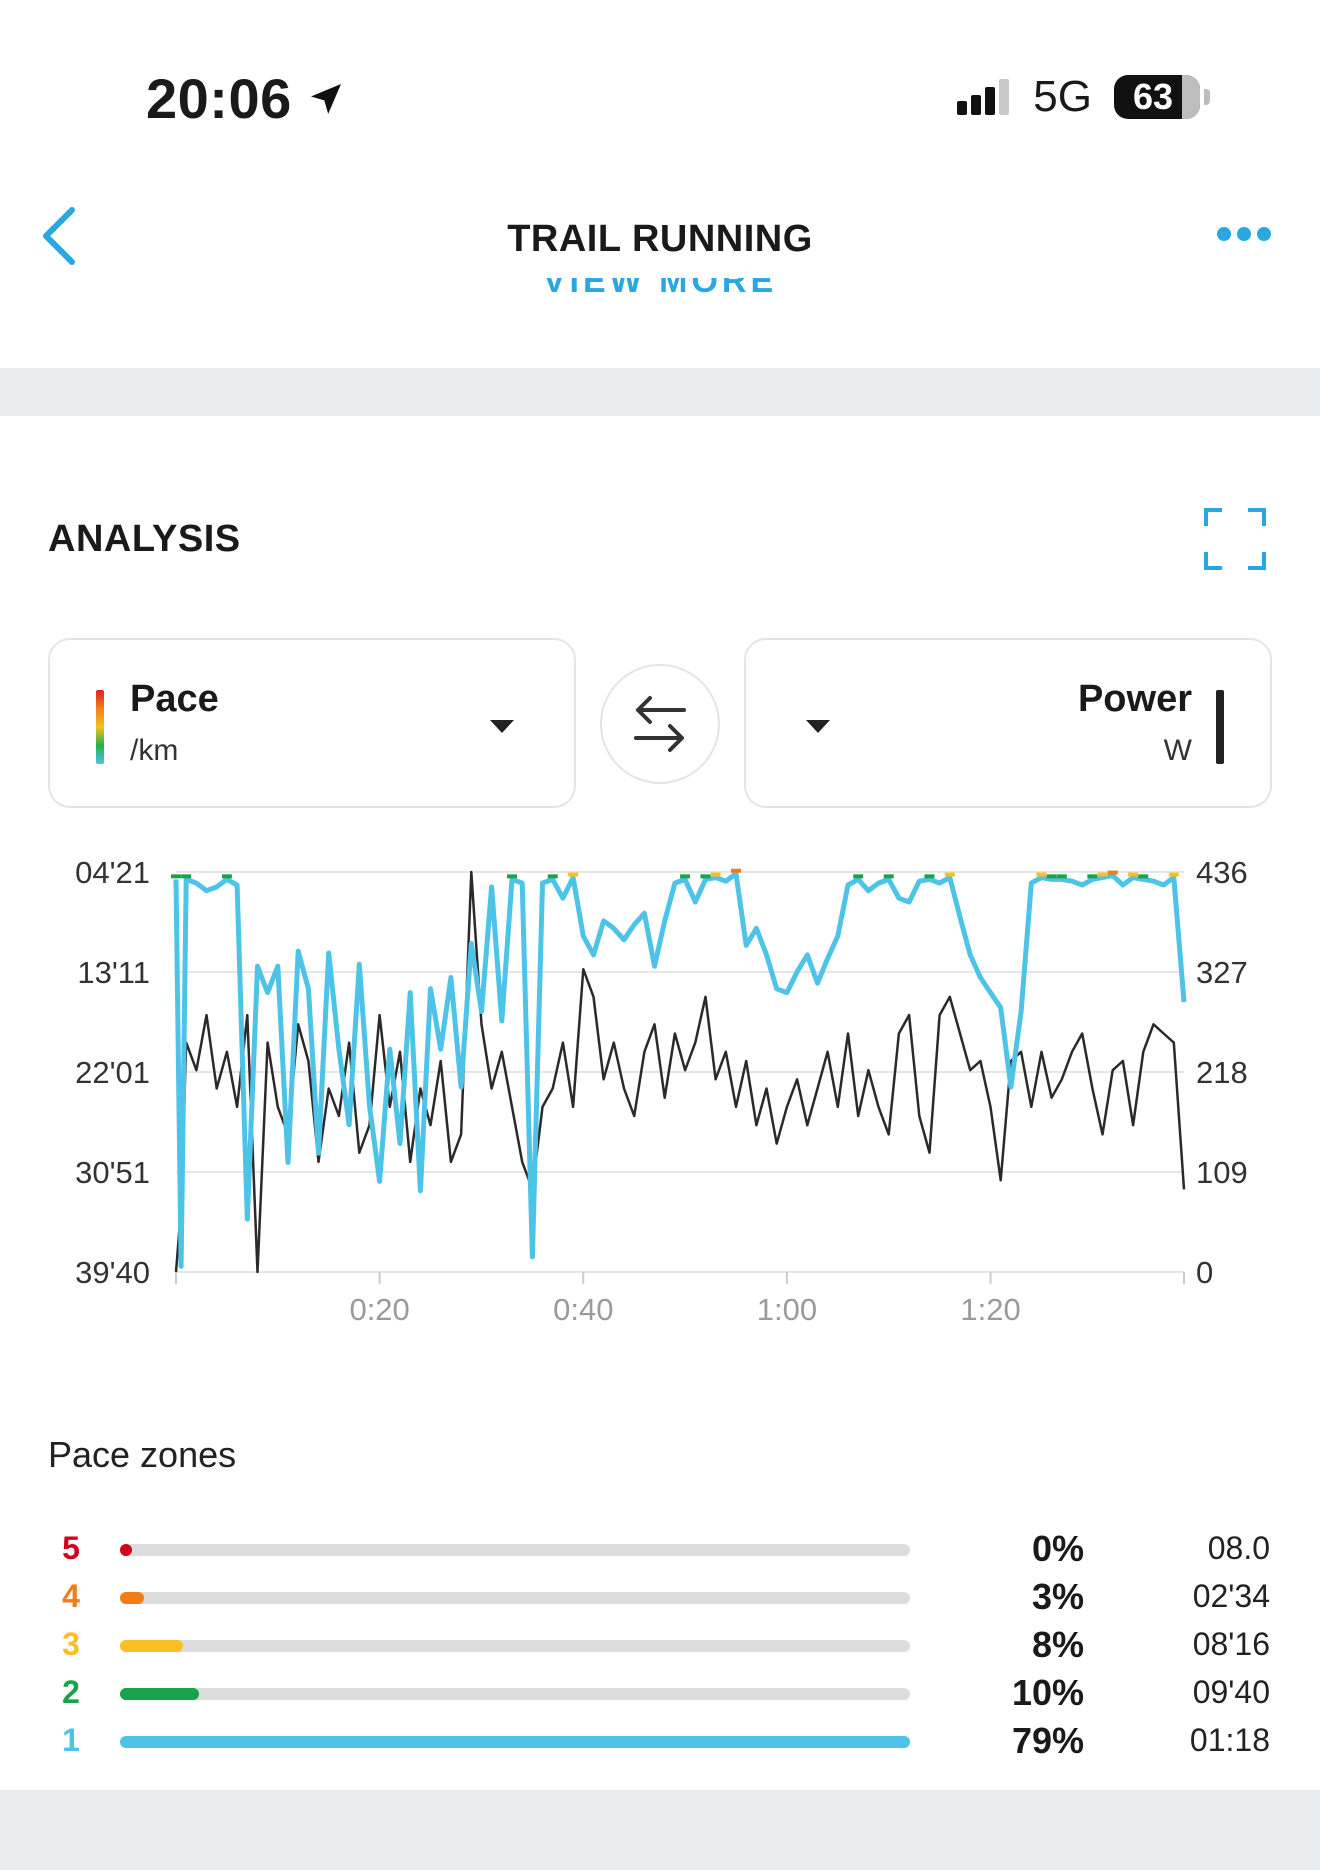  Describe the element at coordinates (312, 723) in the screenshot. I see `left-metric-selector: Pace /km` at that location.